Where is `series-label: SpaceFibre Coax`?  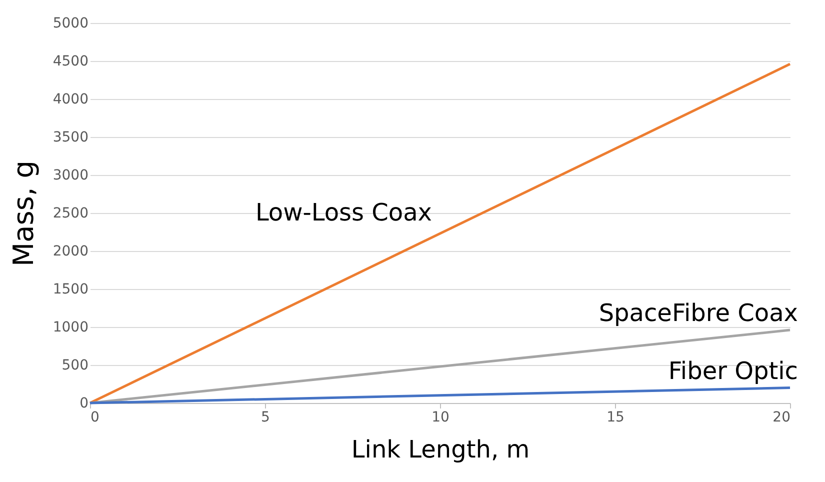
series-label: SpaceFibre Coax is located at coordinates (698, 313).